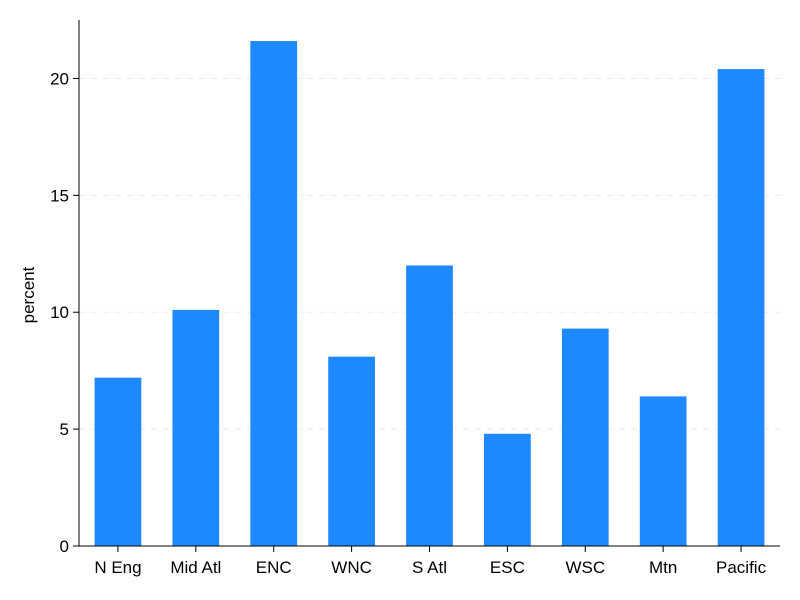 This screenshot has height=600, width=800. Describe the element at coordinates (64, 546) in the screenshot. I see `y-tick-label: 0` at that location.